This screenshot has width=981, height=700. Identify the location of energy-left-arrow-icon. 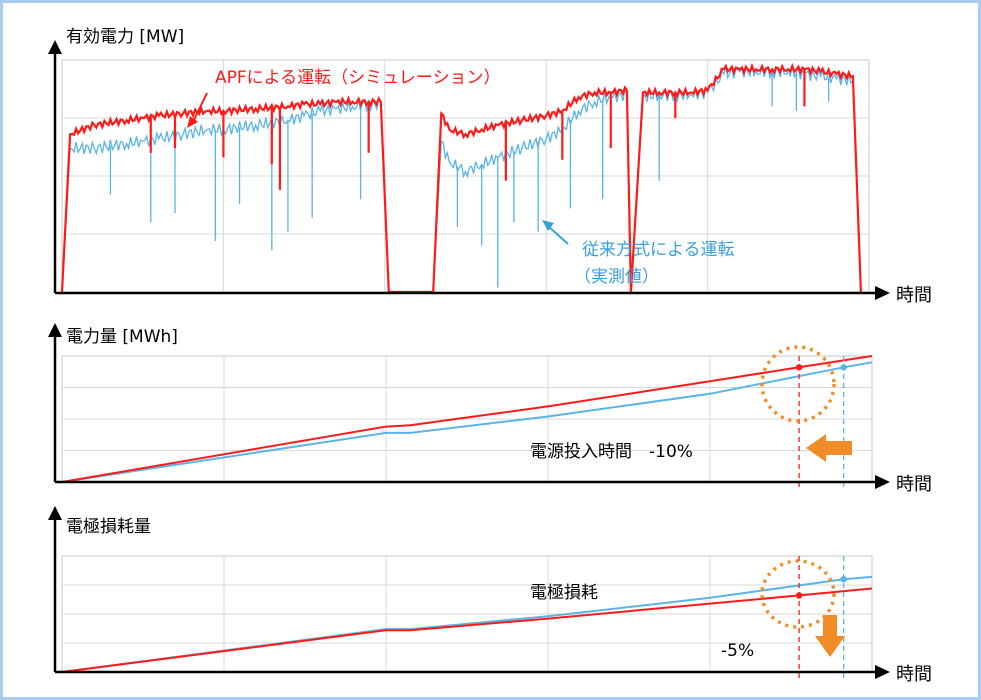
(829, 448).